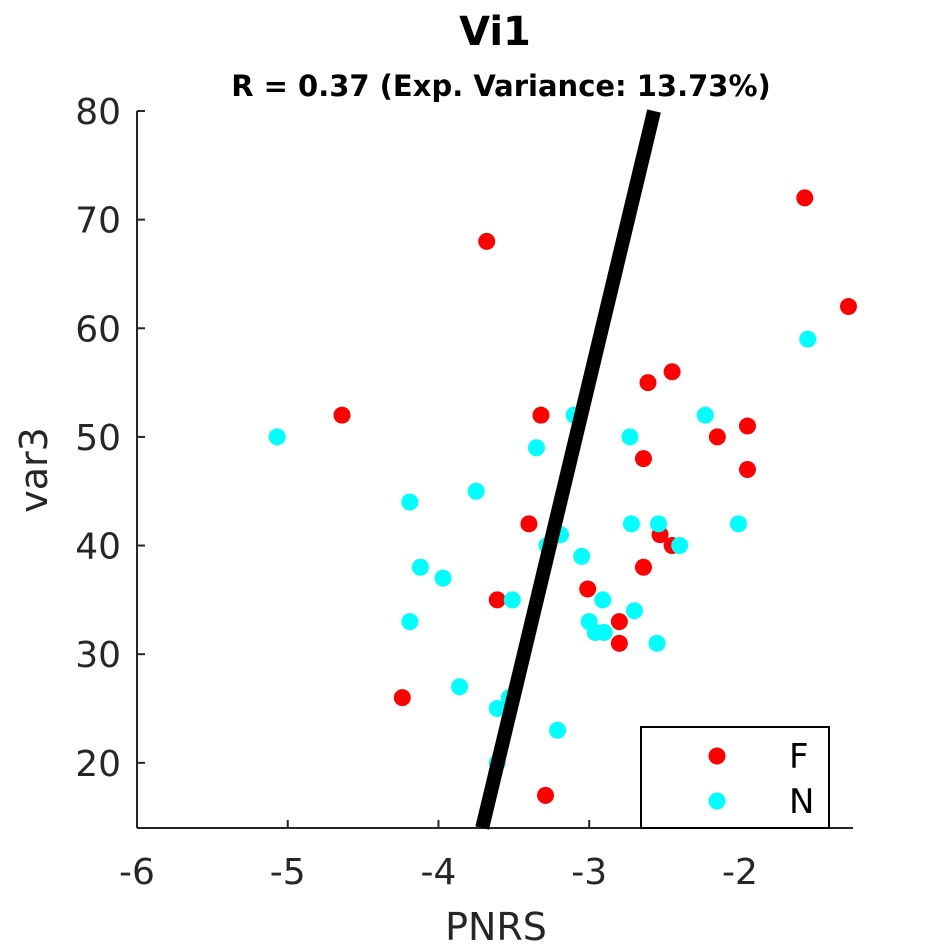 The width and height of the screenshot is (945, 945). Describe the element at coordinates (495, 32) in the screenshot. I see `chart-title: Vi1` at that location.